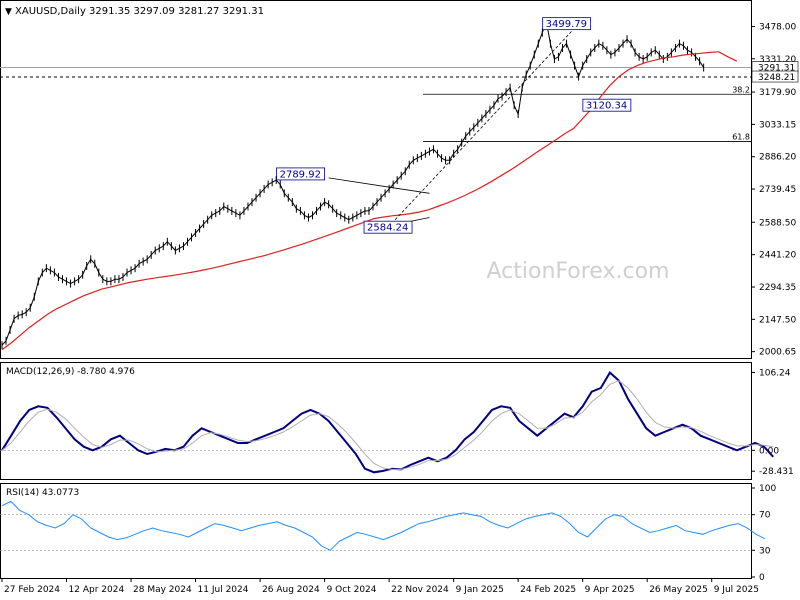 The height and width of the screenshot is (600, 800). What do you see at coordinates (767, 489) in the screenshot?
I see `rsi-axis-label: 100` at bounding box center [767, 489].